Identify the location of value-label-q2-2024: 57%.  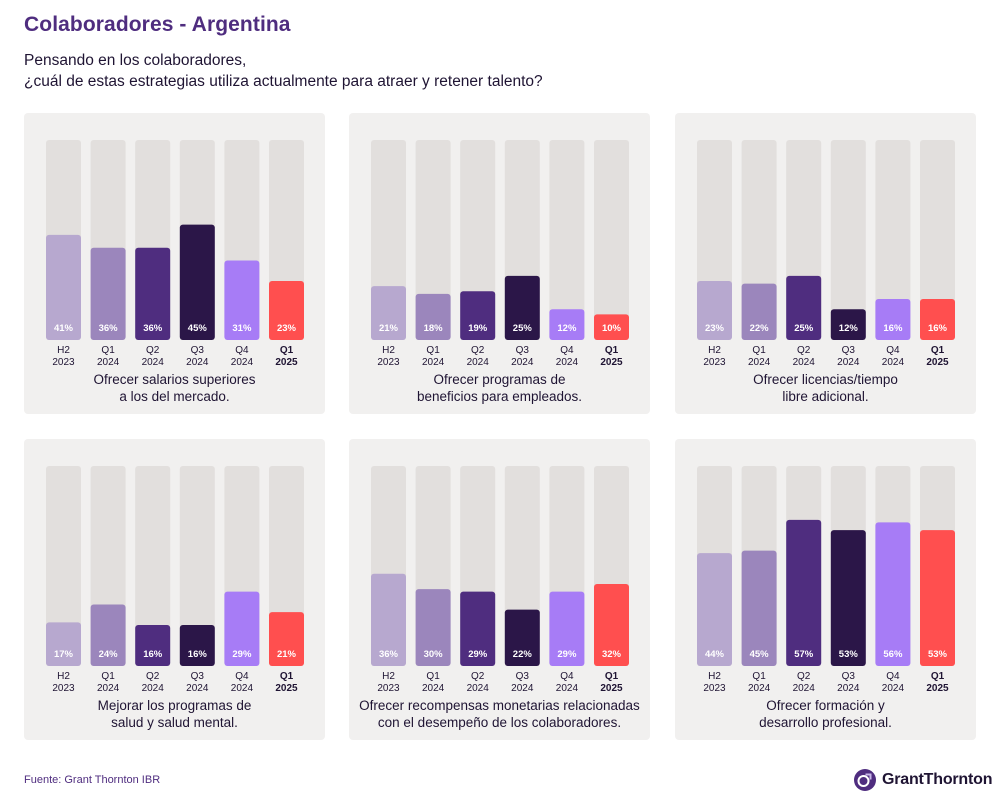
(804, 654).